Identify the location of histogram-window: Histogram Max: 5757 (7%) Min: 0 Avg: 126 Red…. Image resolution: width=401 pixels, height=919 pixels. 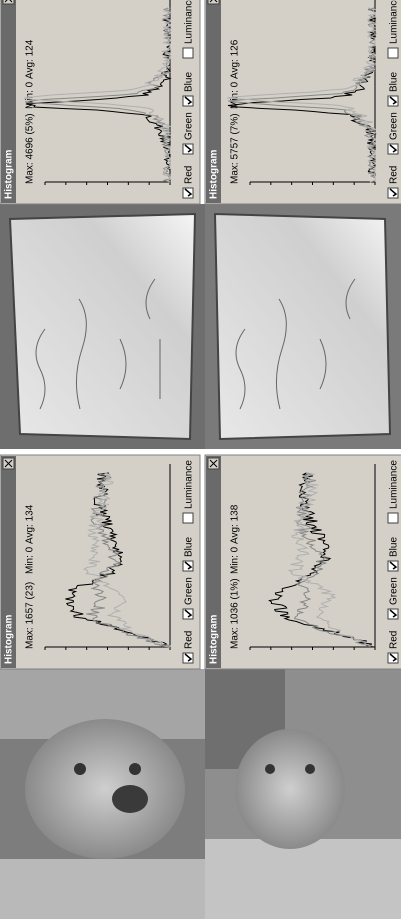
(302, 102).